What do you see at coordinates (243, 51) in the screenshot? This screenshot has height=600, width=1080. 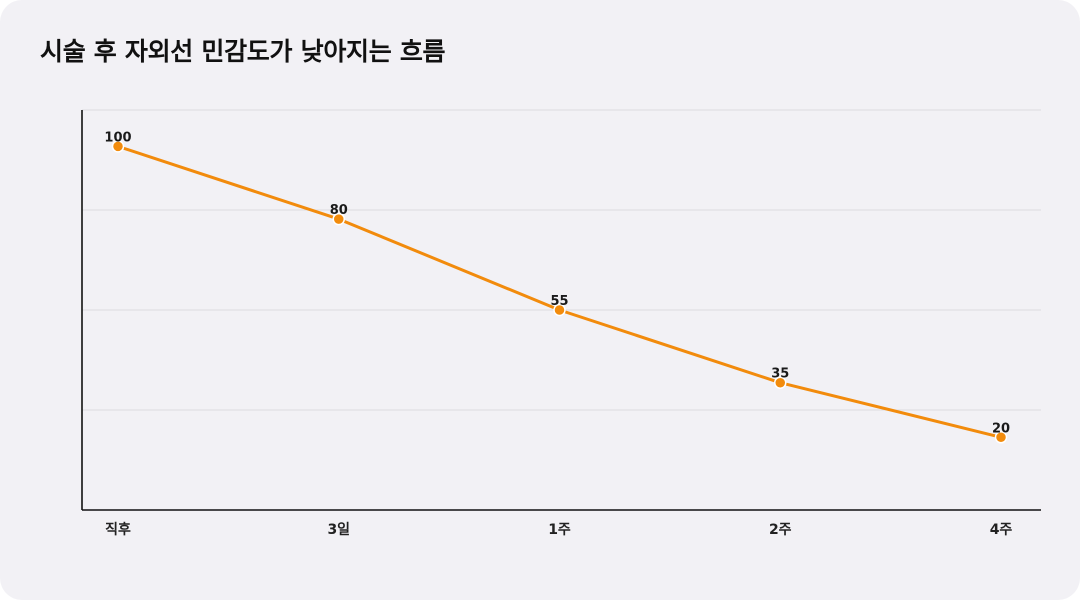 I see `chart-title: 시술 후 자외선 민감도가 낮아지는 흐름` at bounding box center [243, 51].